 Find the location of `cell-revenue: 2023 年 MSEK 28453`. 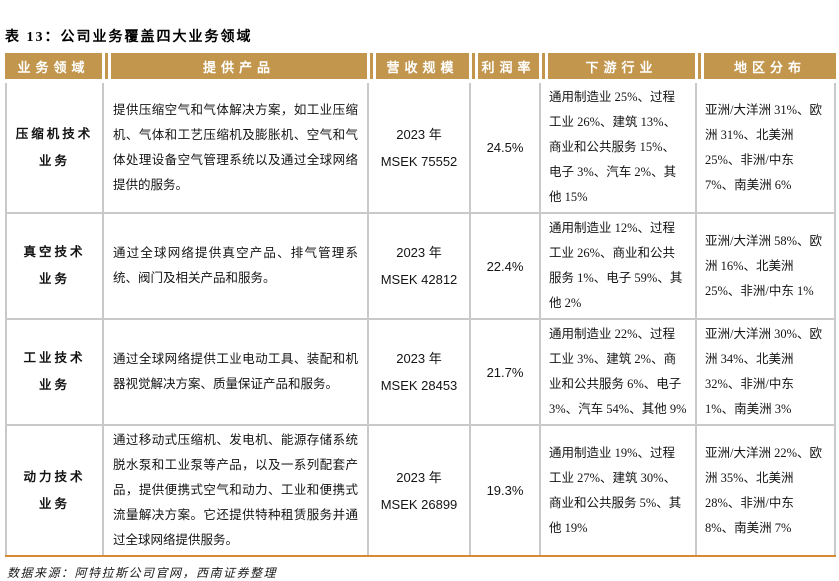

cell-revenue: 2023 年 MSEK 28453 is located at coordinates (418, 371).